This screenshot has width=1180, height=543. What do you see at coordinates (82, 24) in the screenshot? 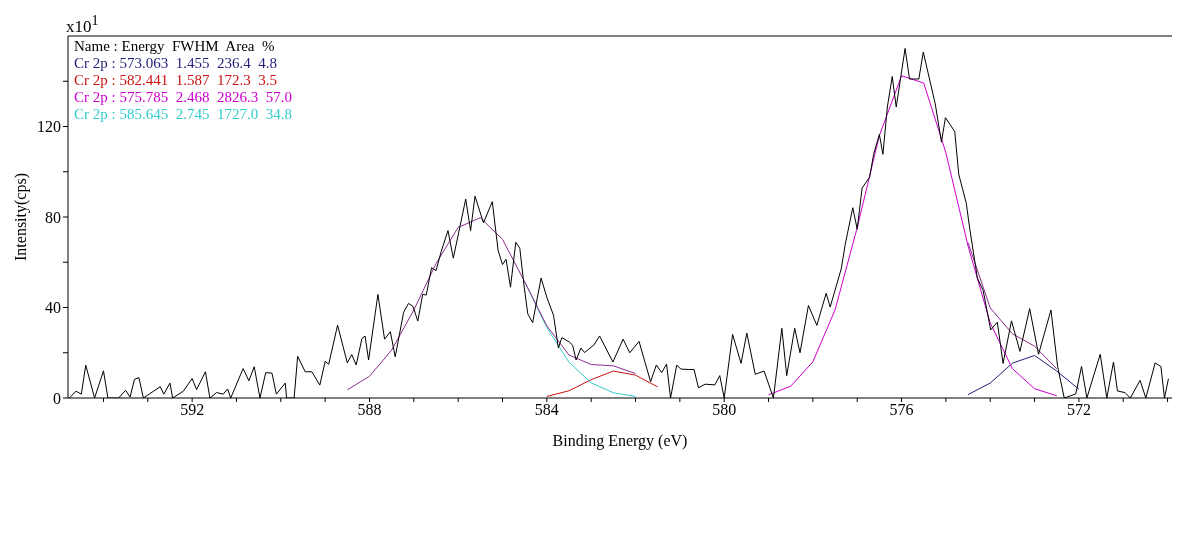
I see `text: x10$^{1}$` at bounding box center [82, 24].